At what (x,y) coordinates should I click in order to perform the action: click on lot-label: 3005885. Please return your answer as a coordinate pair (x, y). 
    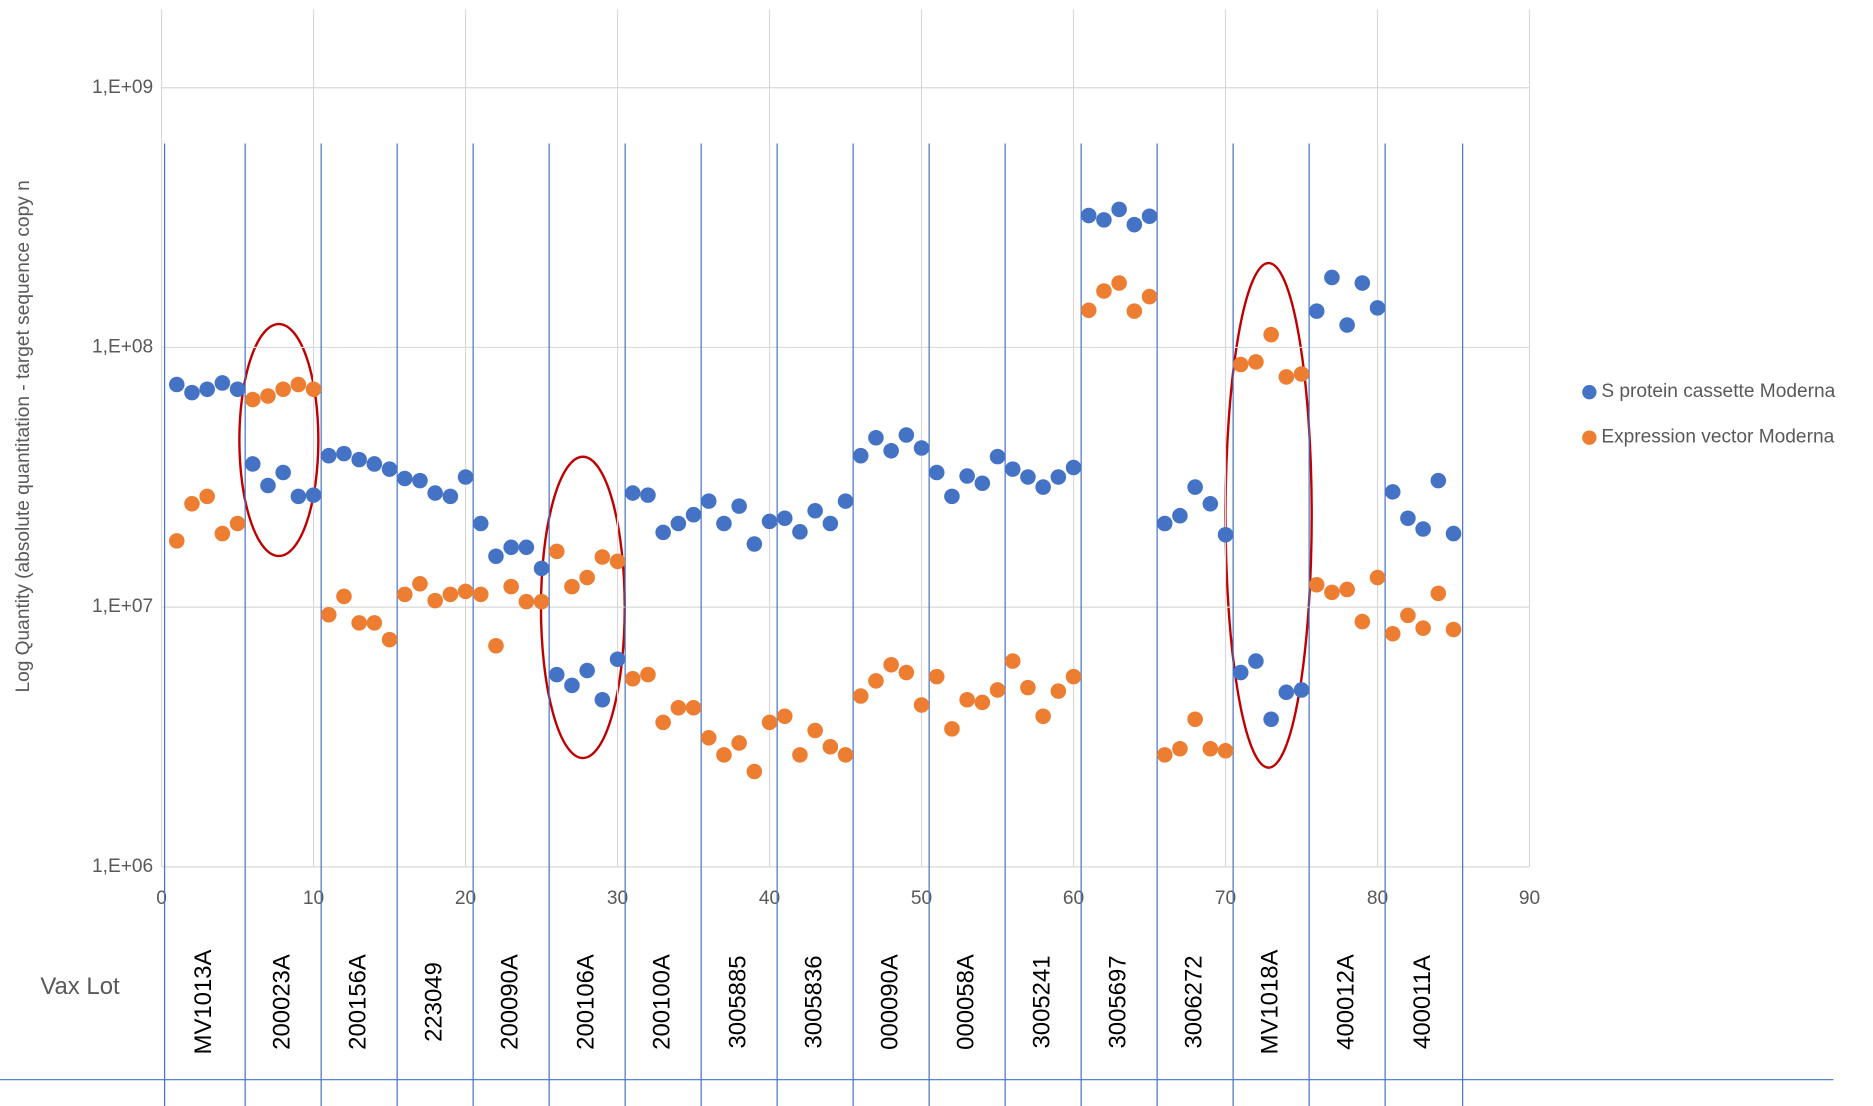
    Looking at the image, I should click on (737, 1001).